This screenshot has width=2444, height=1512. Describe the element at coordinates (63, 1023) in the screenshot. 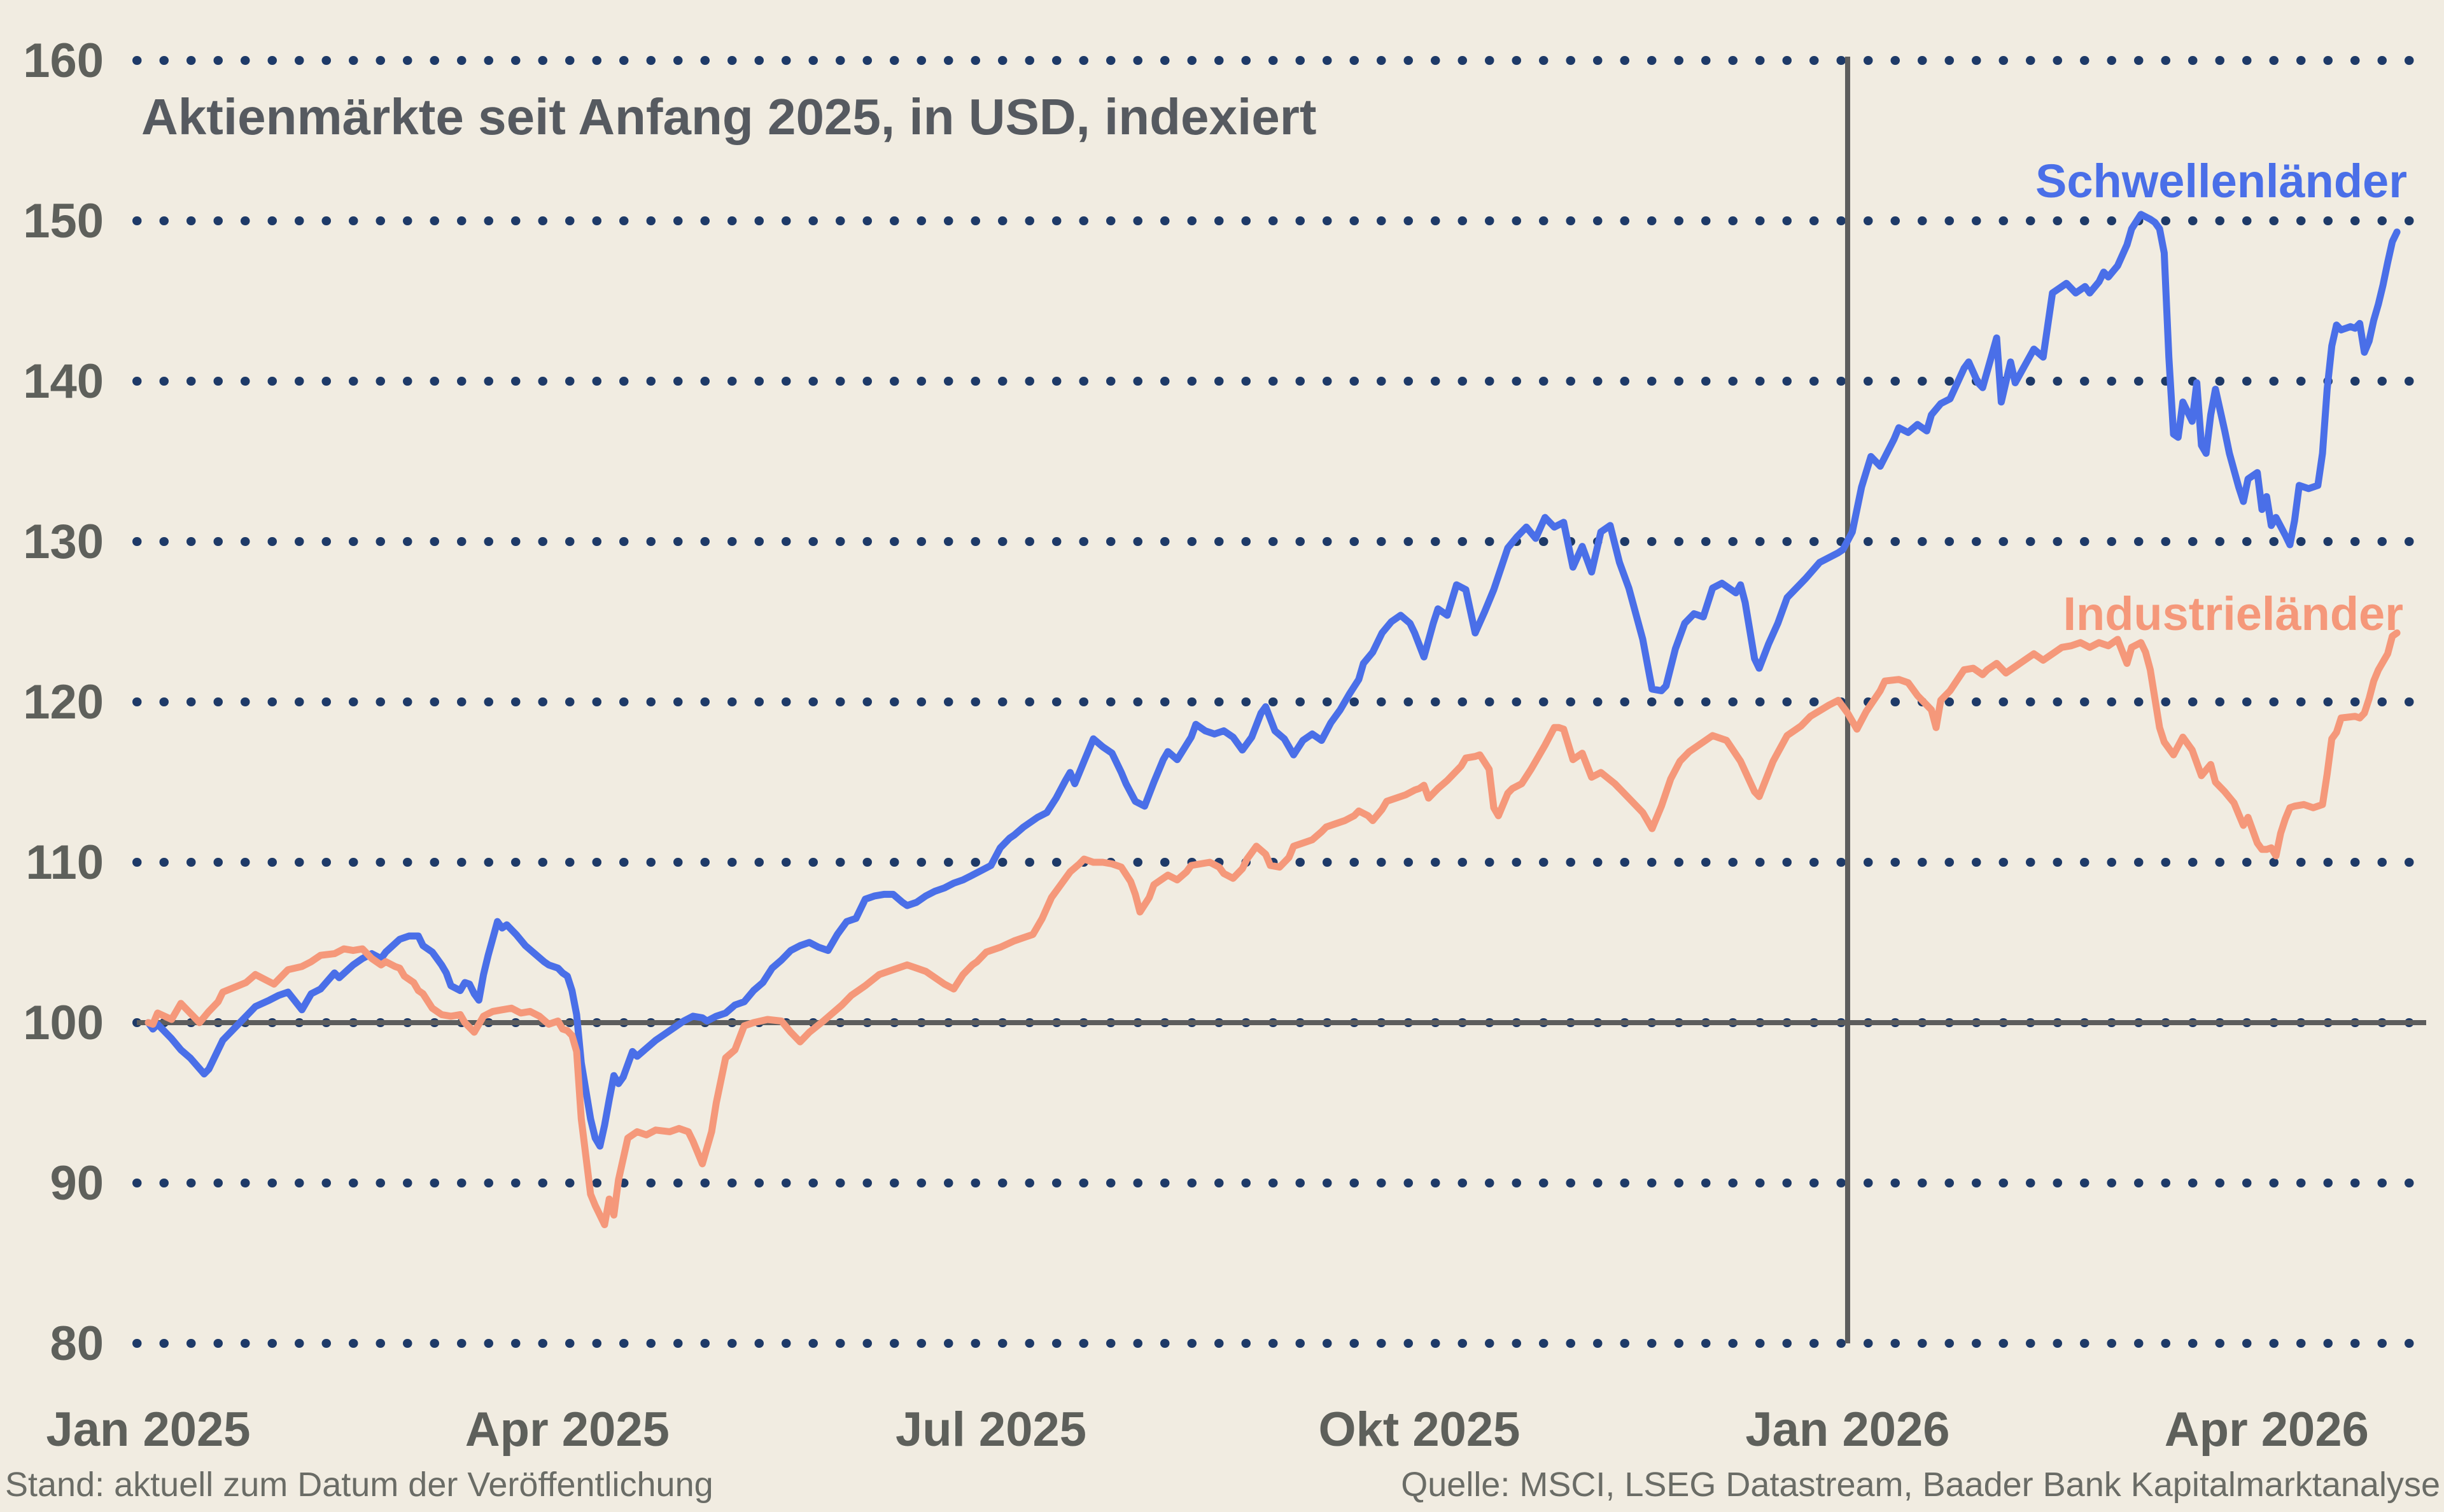

I see `y-axis-label: 100` at that location.